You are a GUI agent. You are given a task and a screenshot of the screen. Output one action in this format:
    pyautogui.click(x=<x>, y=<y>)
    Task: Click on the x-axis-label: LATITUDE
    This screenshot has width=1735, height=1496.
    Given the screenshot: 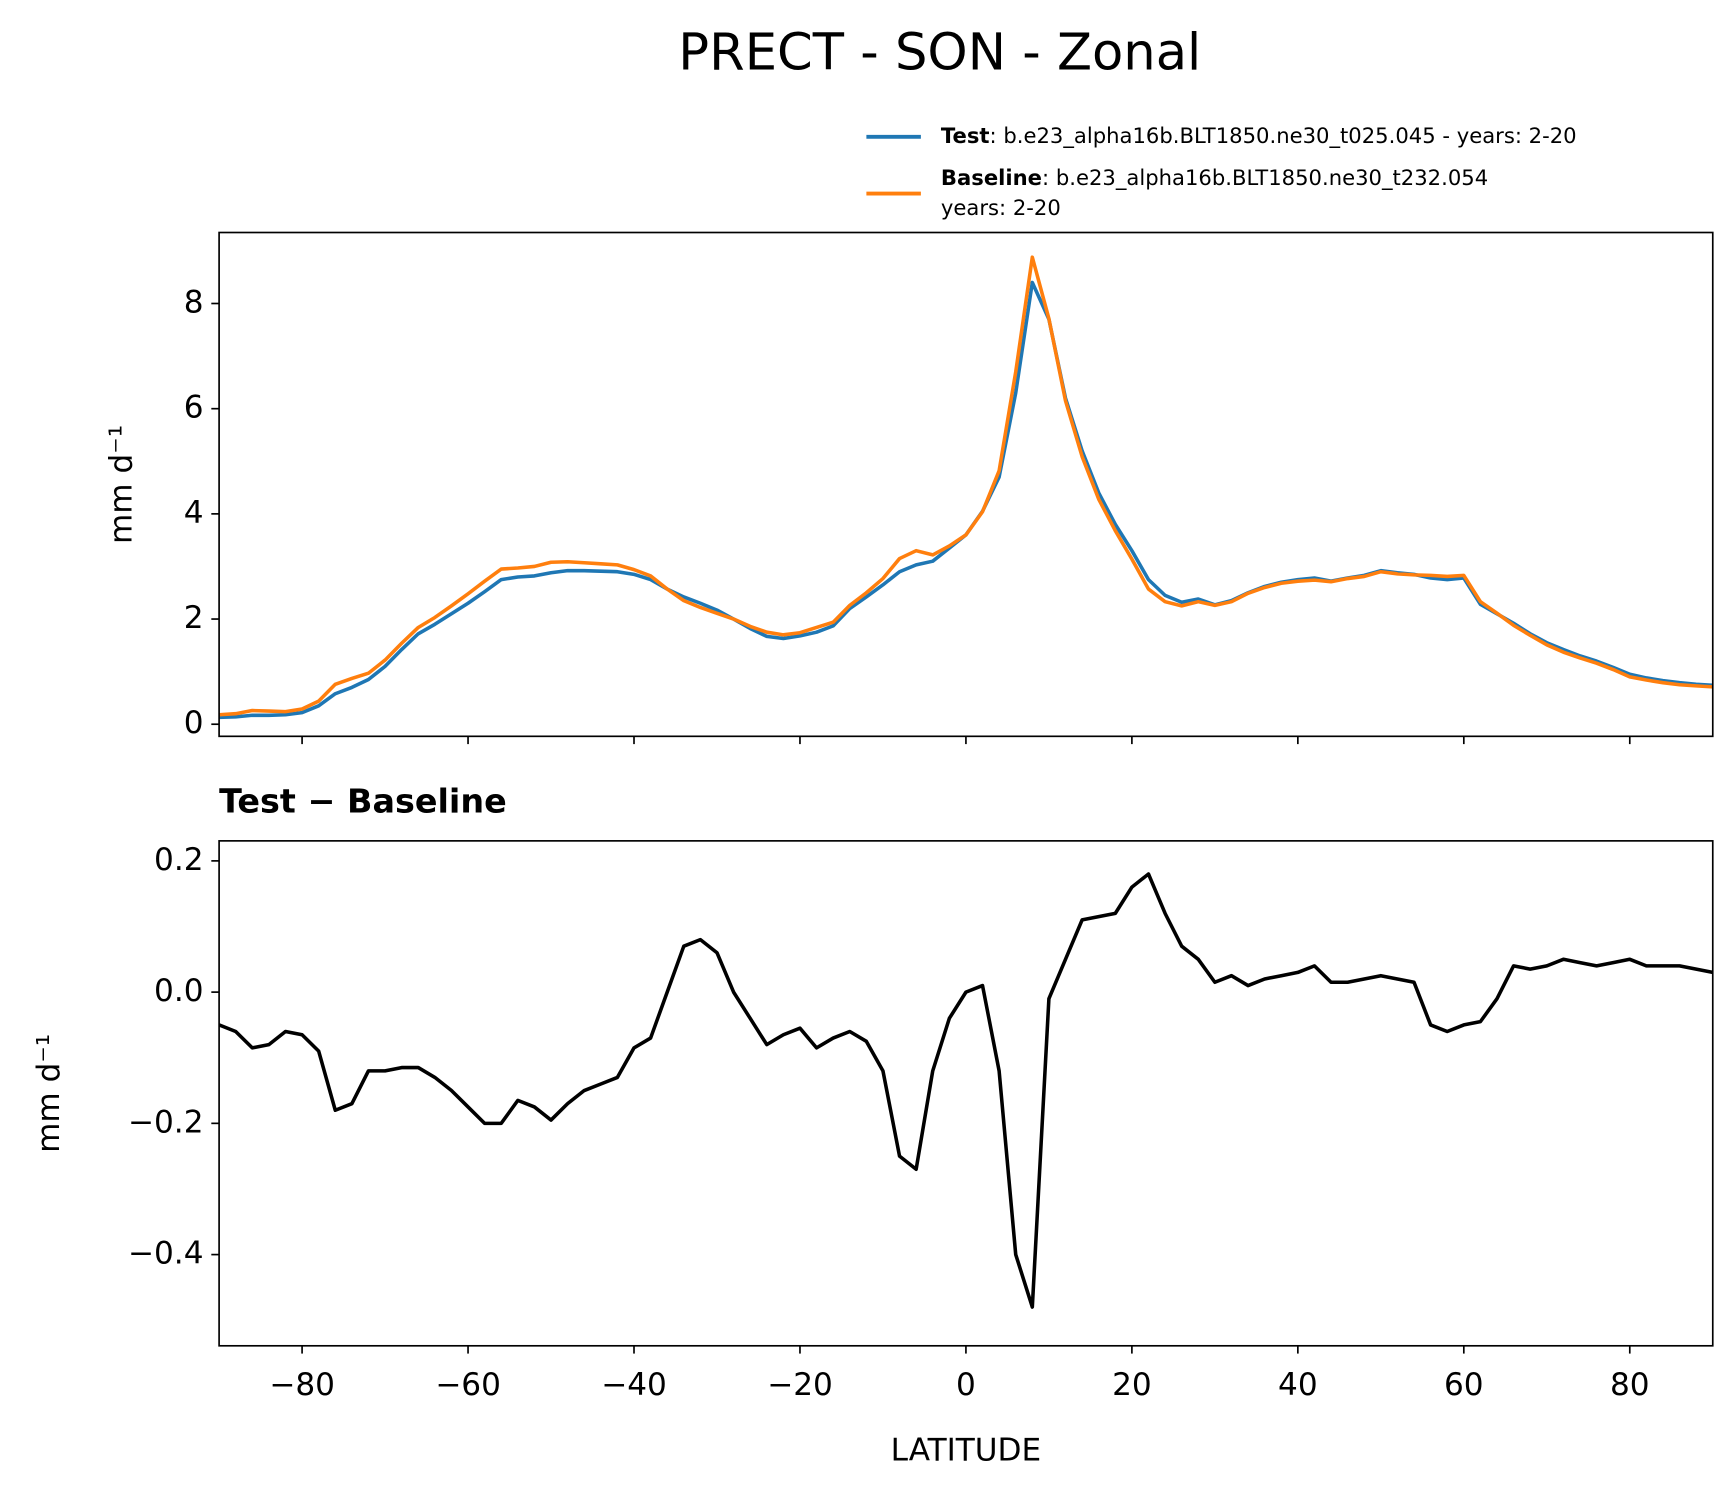 What is the action you would take?
    pyautogui.click(x=966, y=1450)
    